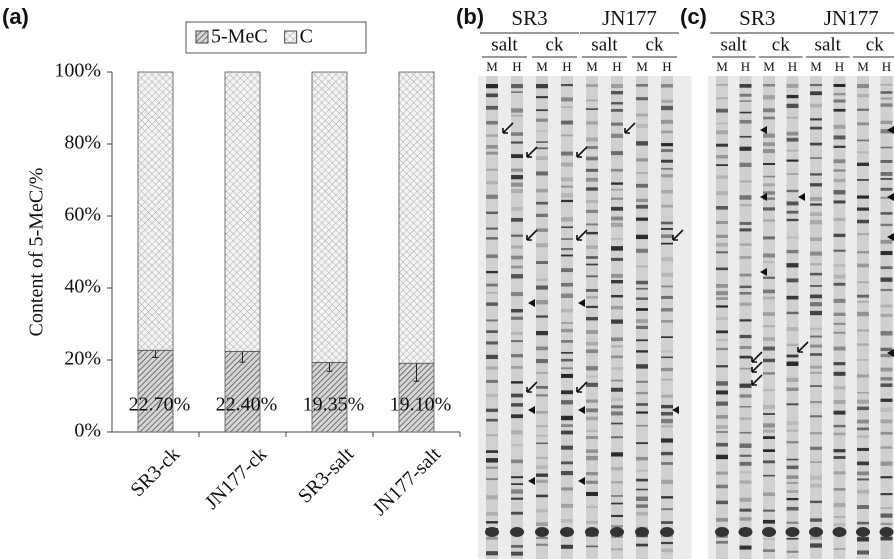  Describe the element at coordinates (160, 405) in the screenshot. I see `value-label: 22.70%` at that location.